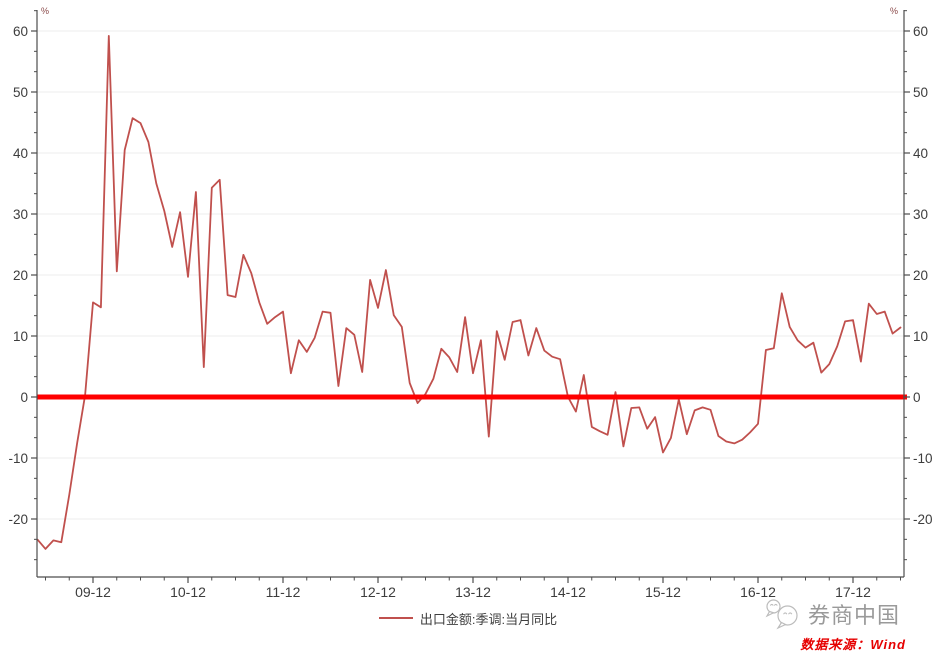 Image resolution: width=936 pixels, height=655 pixels. What do you see at coordinates (93, 592) in the screenshot?
I see `x-tick-label: 09-12` at bounding box center [93, 592].